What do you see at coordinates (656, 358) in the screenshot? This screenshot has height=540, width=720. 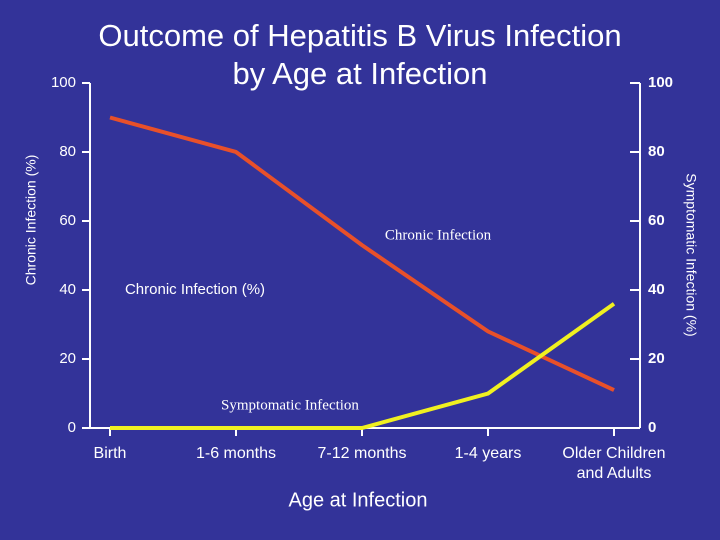 I see `y2-tick-label: 20` at bounding box center [656, 358].